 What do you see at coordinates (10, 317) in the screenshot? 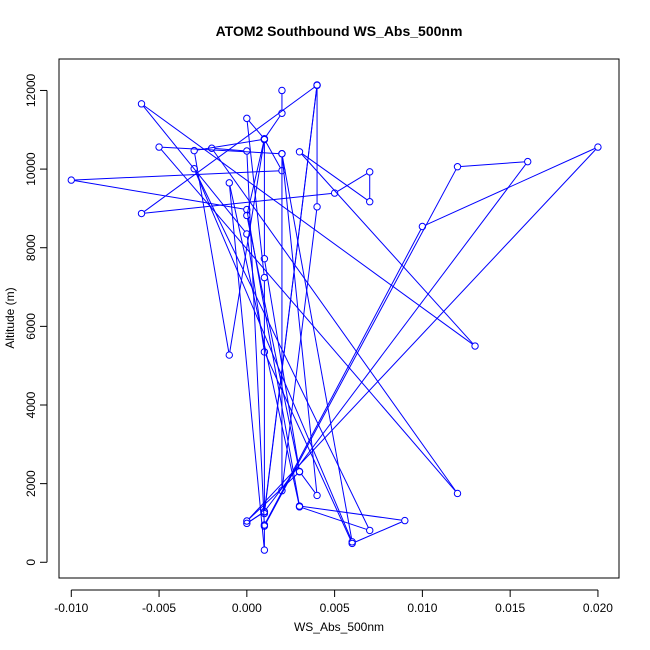
I see `y-axis-label: Altitude (m)` at bounding box center [10, 317].